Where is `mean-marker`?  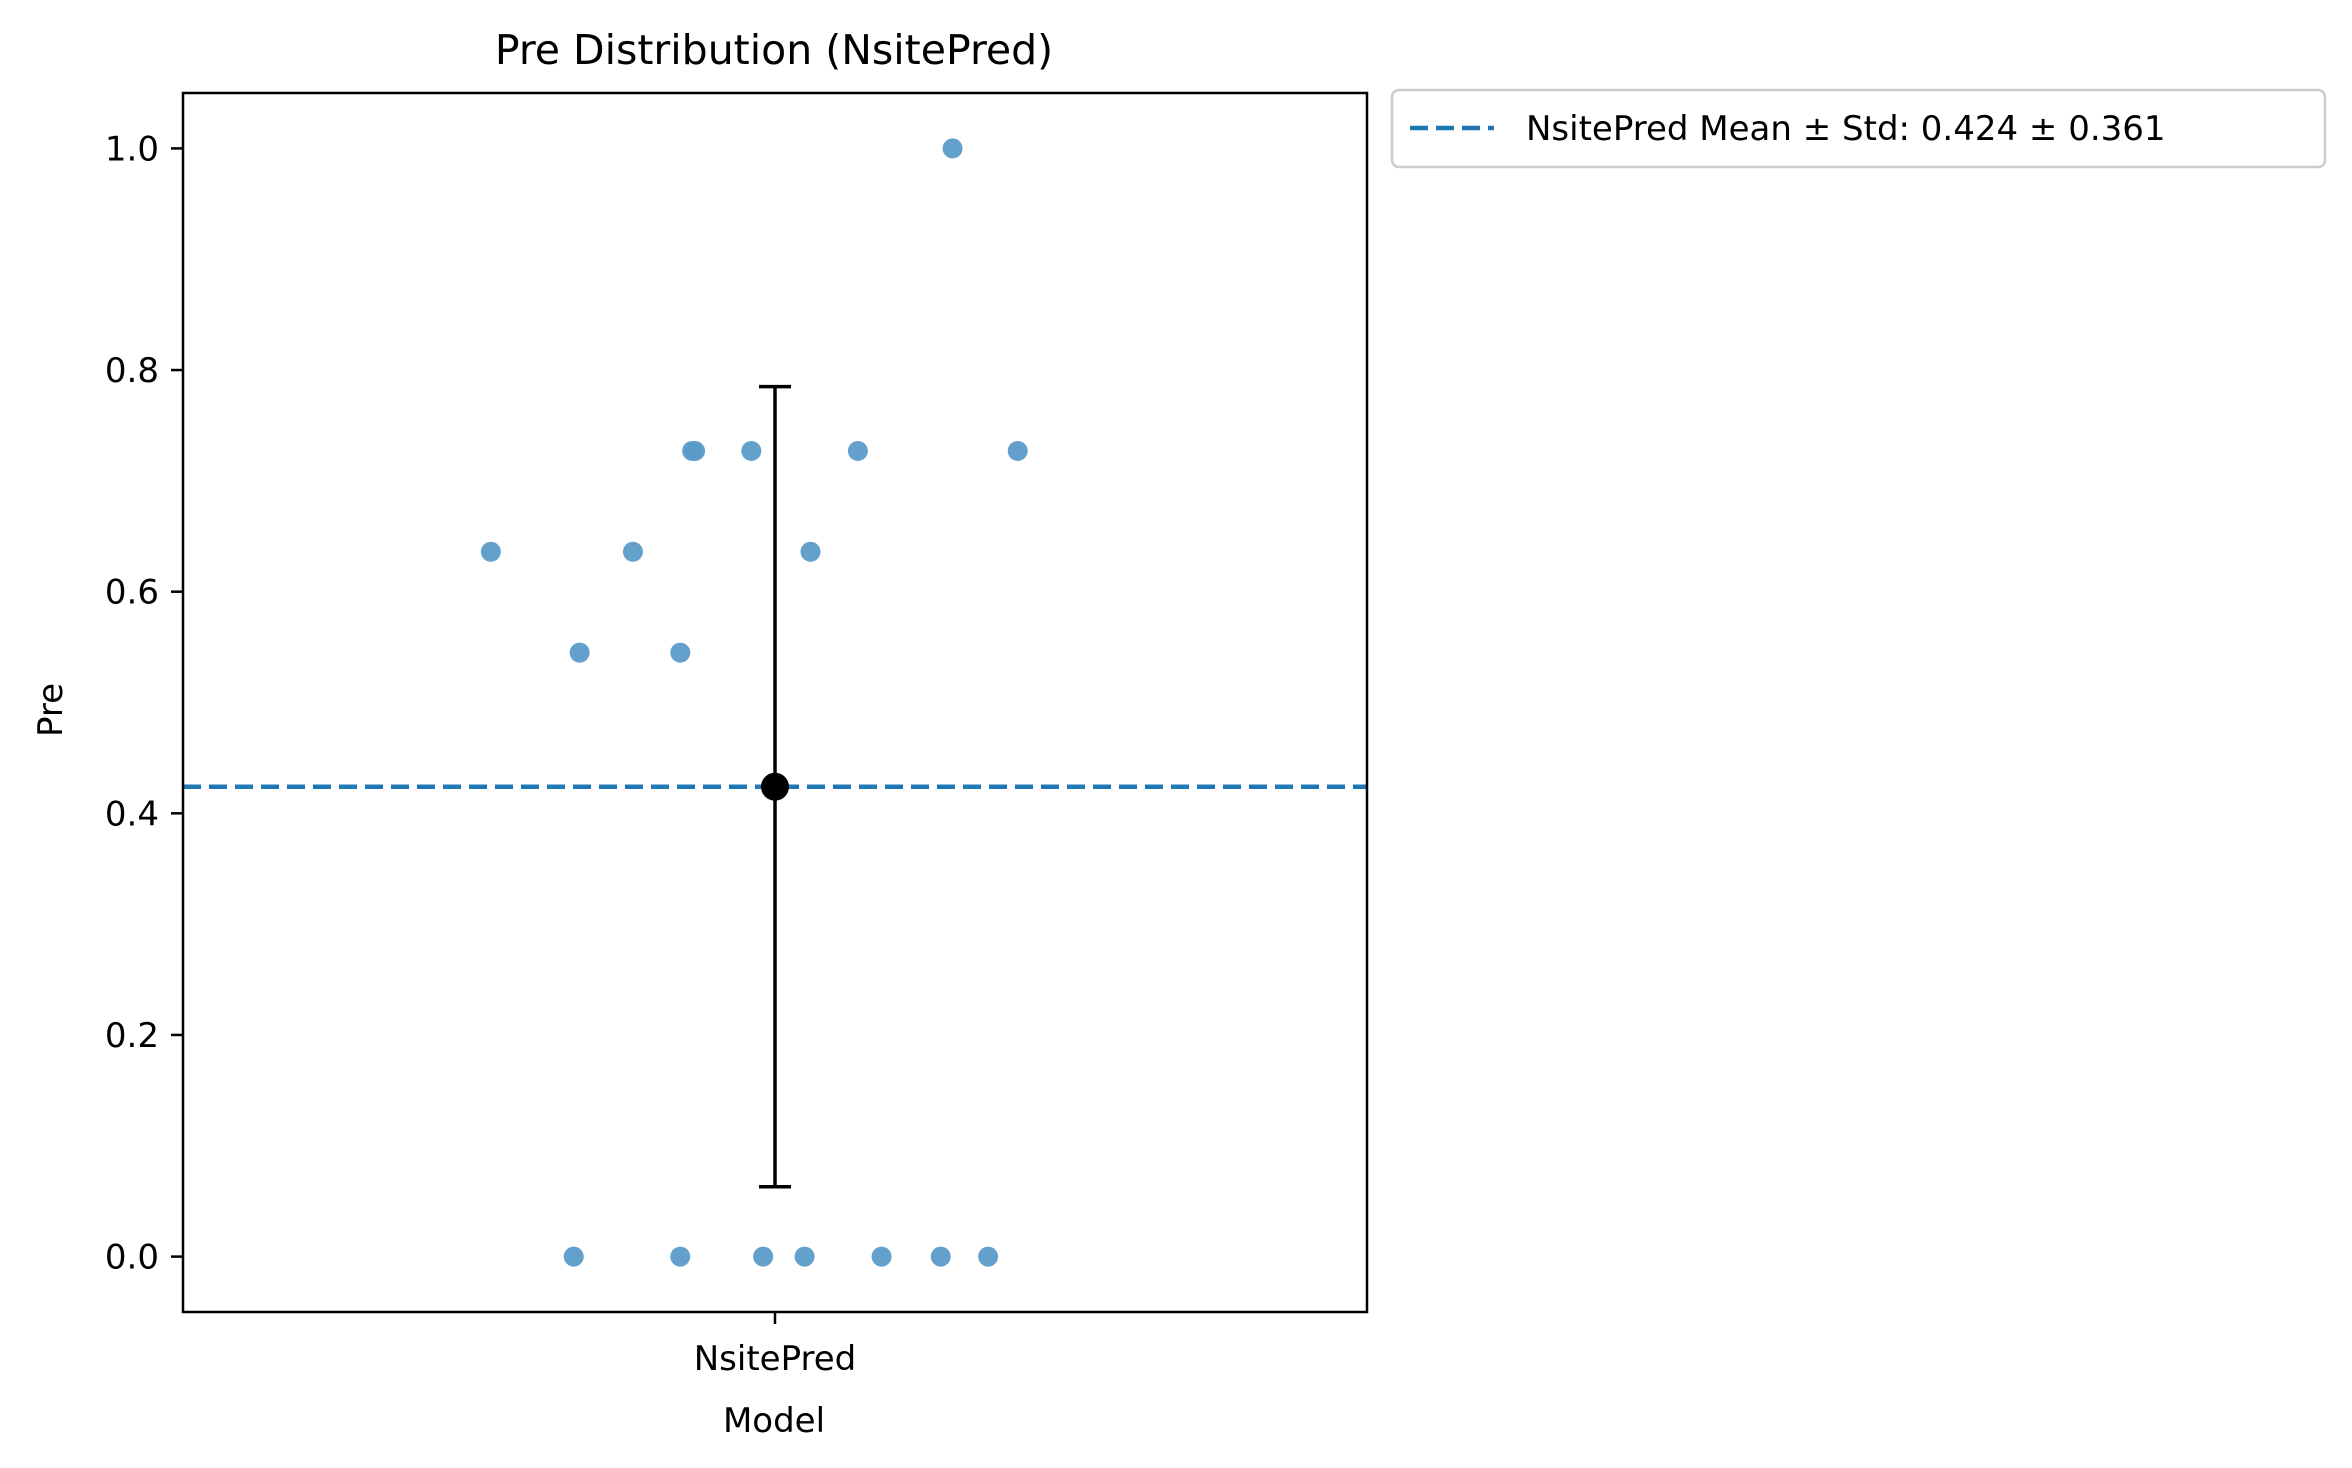 mean-marker is located at coordinates (775, 786).